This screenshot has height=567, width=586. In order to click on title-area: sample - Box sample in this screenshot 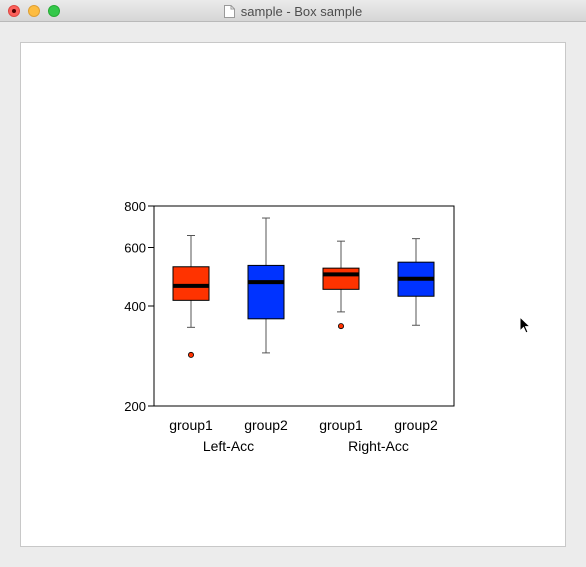, I will do `click(293, 11)`.